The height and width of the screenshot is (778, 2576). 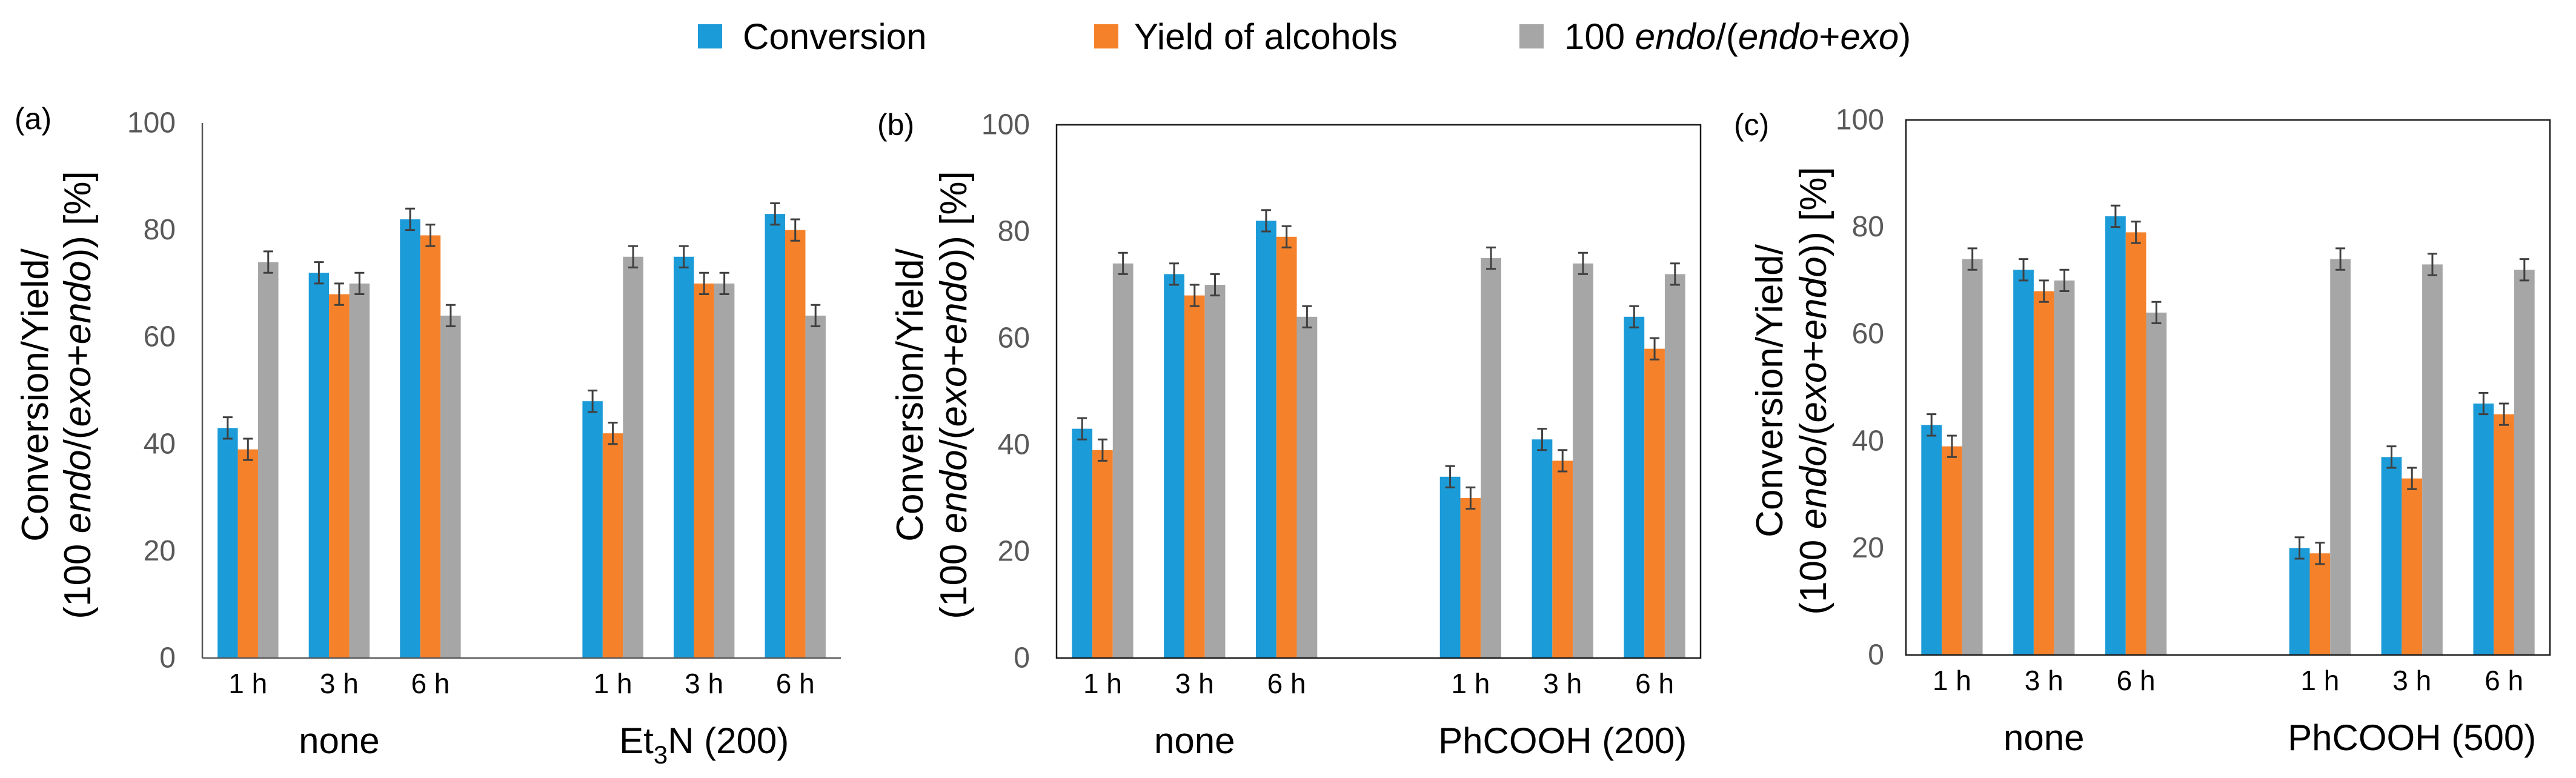 I want to click on legend-label-part: endo, so click(x=1778, y=36).